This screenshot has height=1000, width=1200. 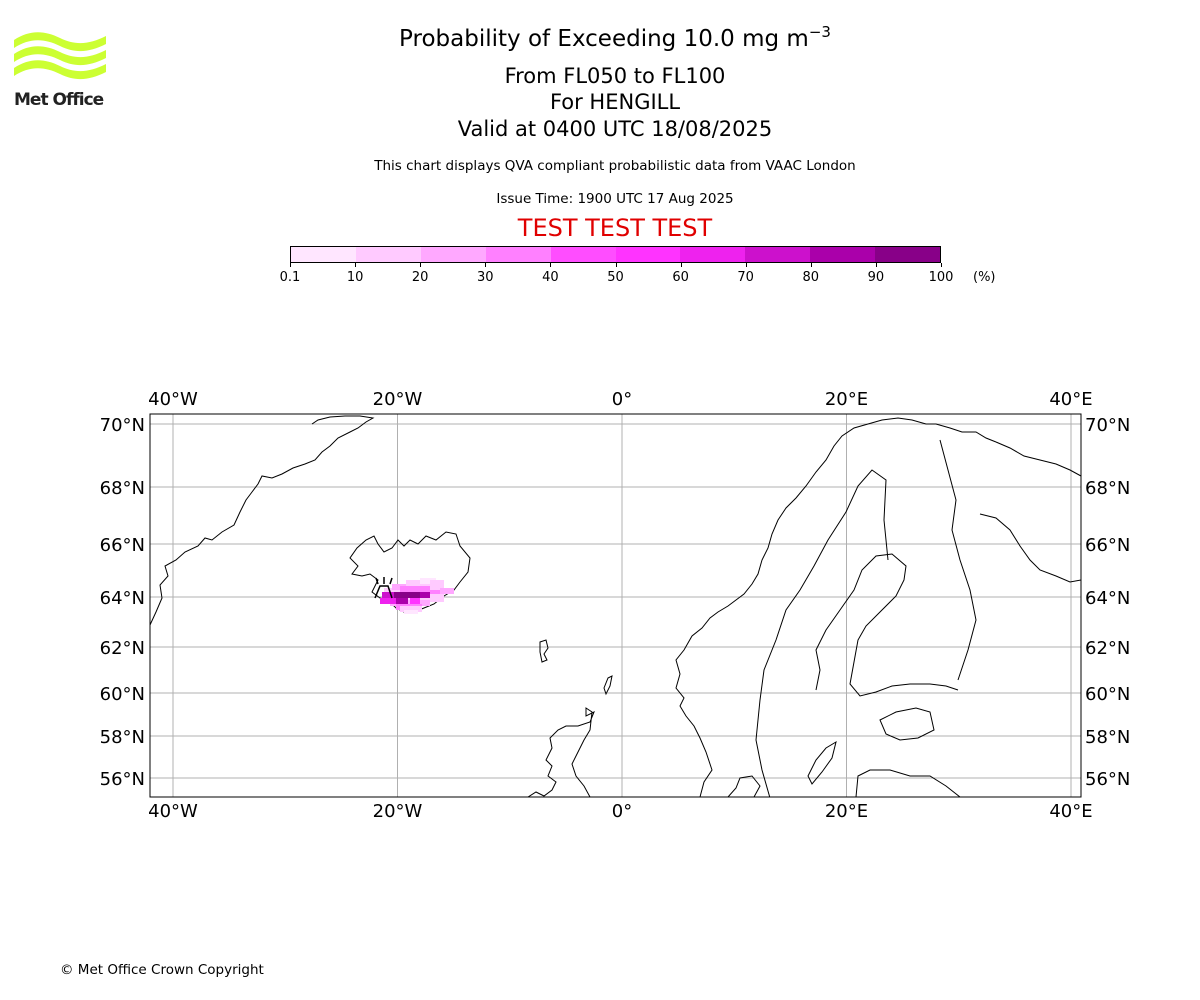 What do you see at coordinates (819, 32) in the screenshot?
I see `title-exponent: −3` at bounding box center [819, 32].